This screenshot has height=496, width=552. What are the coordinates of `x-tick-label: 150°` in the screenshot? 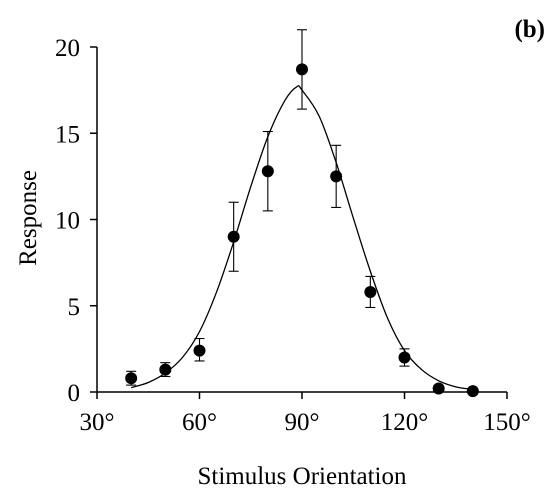 It's located at (507, 422).